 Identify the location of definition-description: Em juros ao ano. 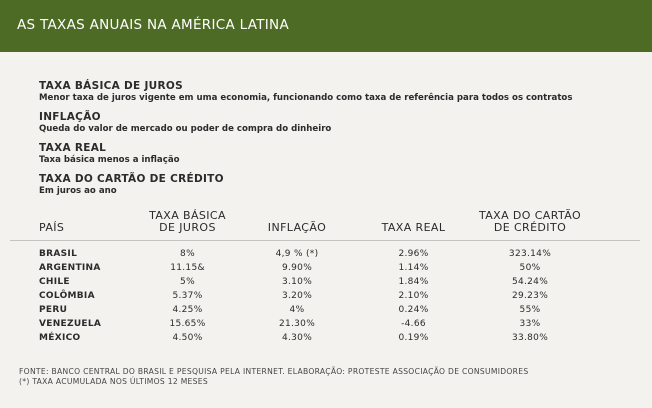
(78, 191).